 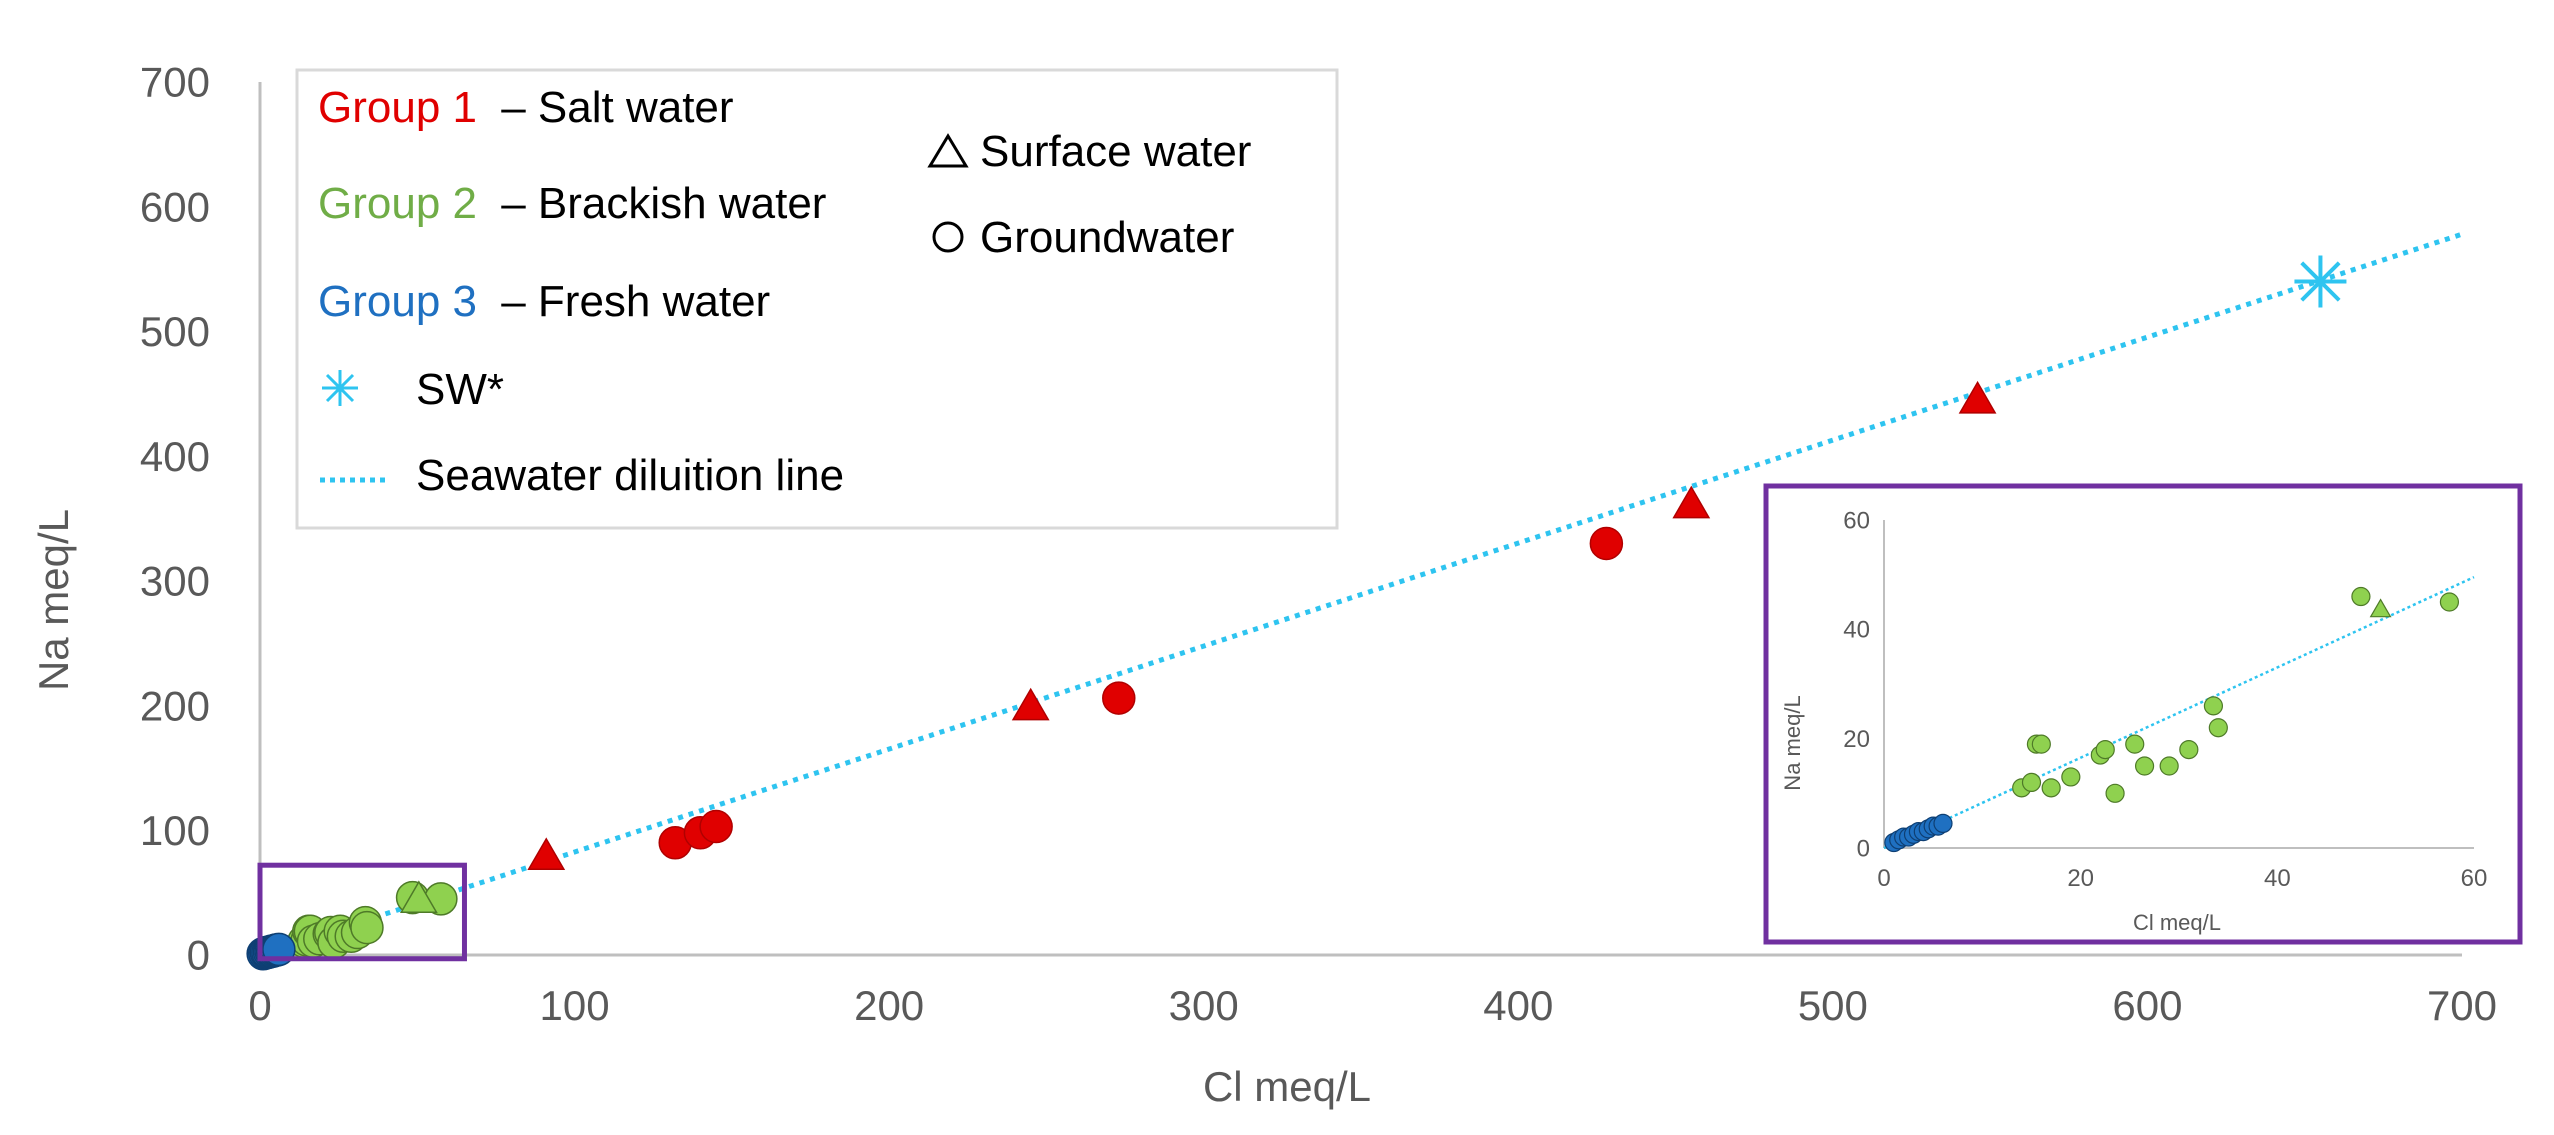 I want to click on legend-ground-label: Groundwater, so click(x=1107, y=237).